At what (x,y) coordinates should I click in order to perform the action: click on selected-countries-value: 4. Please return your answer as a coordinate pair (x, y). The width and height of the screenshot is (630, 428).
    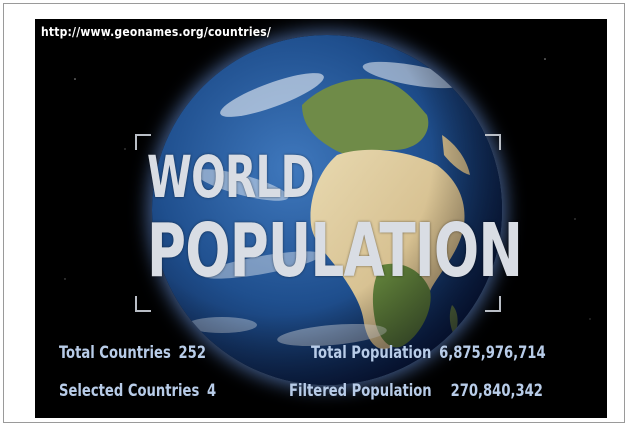
    Looking at the image, I should click on (212, 391).